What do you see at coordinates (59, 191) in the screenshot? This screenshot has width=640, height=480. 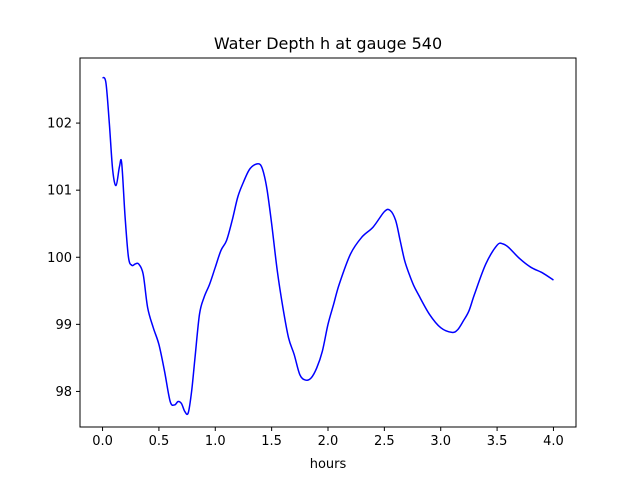 I see `y-tick-label: 101` at bounding box center [59, 191].